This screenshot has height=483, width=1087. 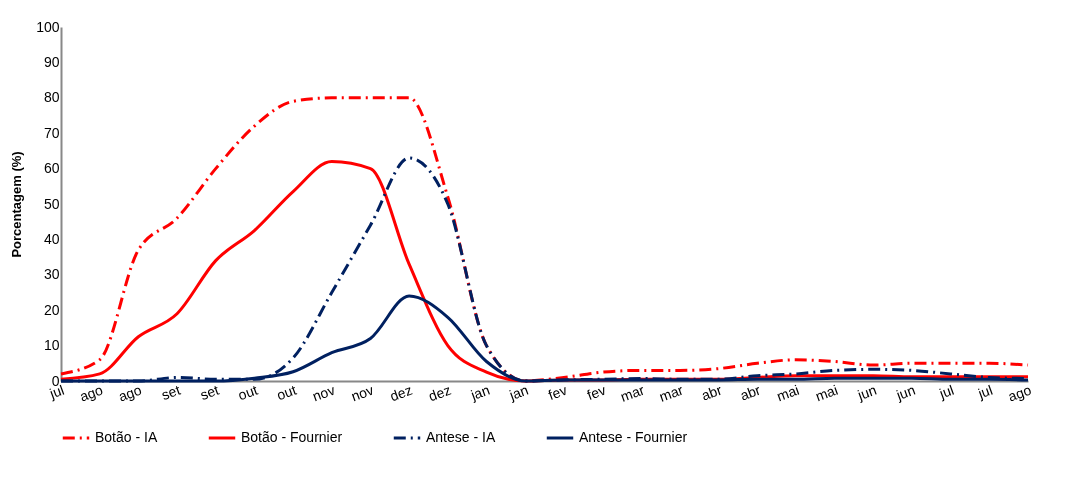 I want to click on legend-label: Botão - IA, so click(x=126, y=437).